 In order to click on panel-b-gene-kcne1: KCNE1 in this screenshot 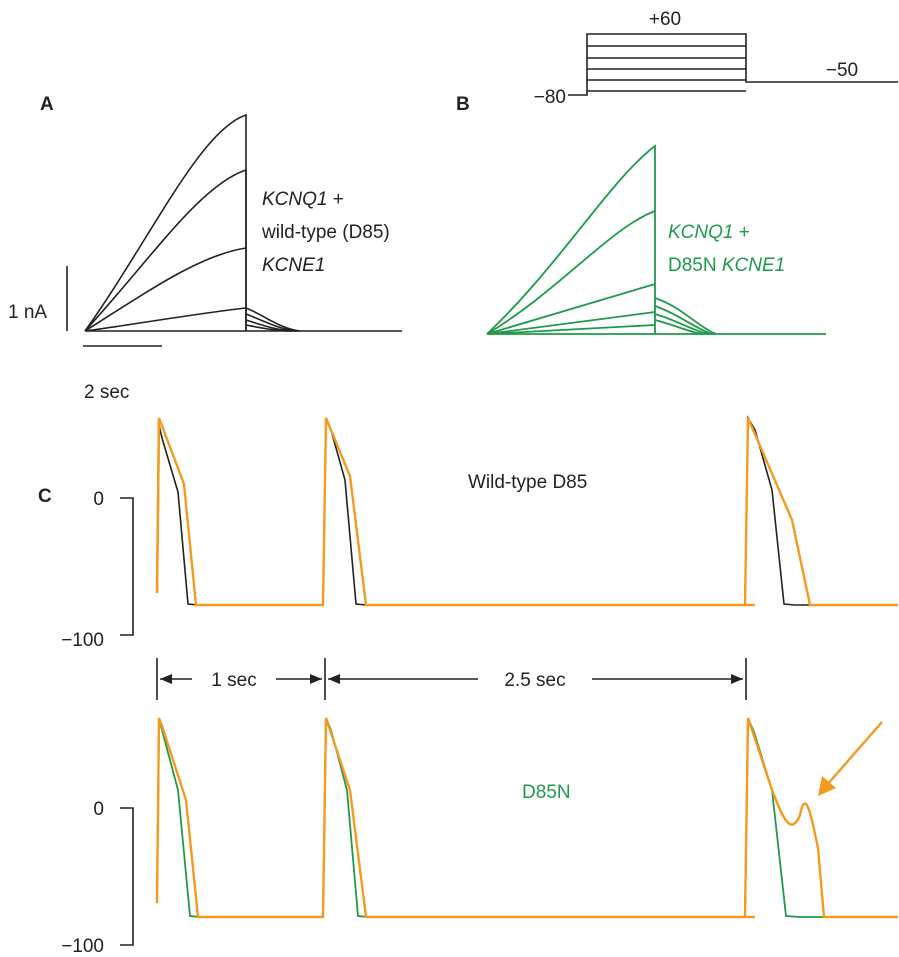, I will do `click(753, 265)`.